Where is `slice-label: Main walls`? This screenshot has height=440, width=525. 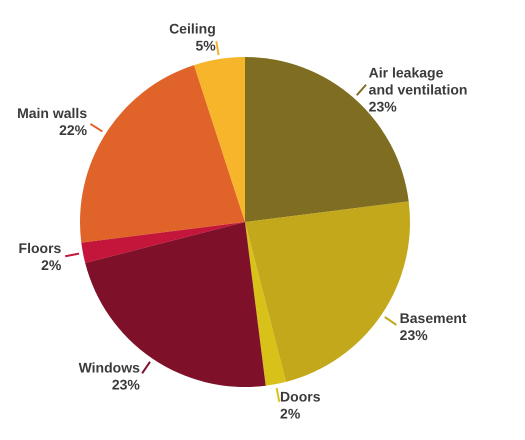
slice-label: Main walls is located at coordinates (52, 112).